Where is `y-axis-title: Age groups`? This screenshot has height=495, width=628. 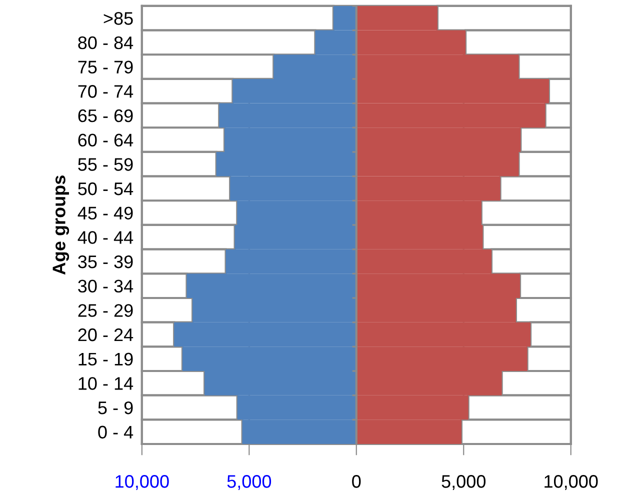 y-axis-title: Age groups is located at coordinates (61, 225).